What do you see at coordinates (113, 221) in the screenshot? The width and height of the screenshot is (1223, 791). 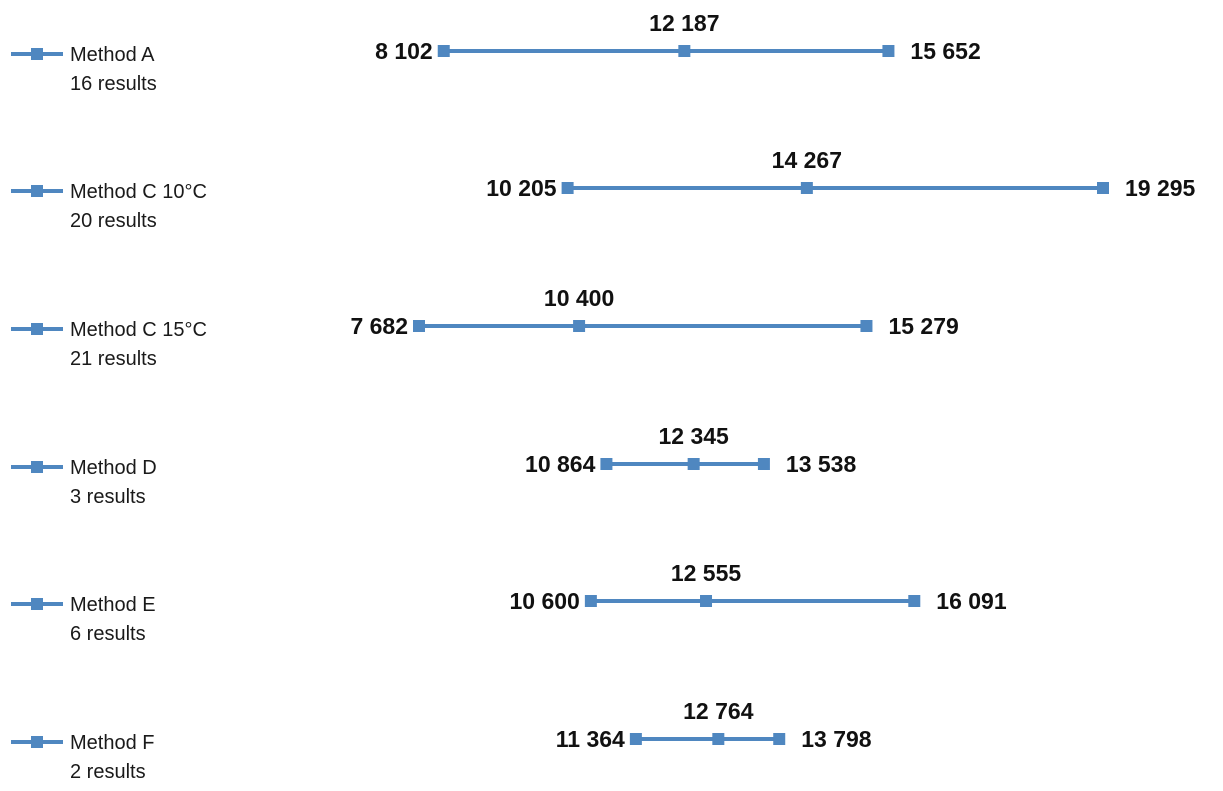 I see `legend-sublabel-1: 20 results` at bounding box center [113, 221].